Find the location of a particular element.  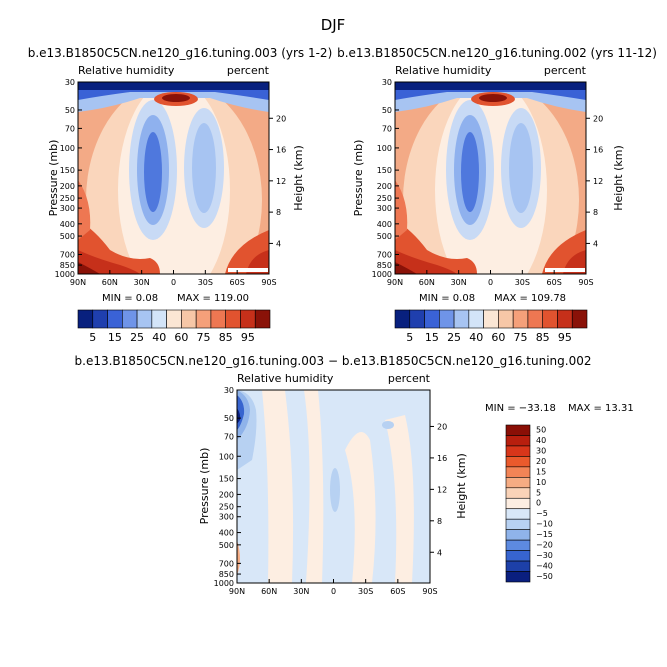

panel-c-colorbar-label: 5 is located at coordinates (538, 492).